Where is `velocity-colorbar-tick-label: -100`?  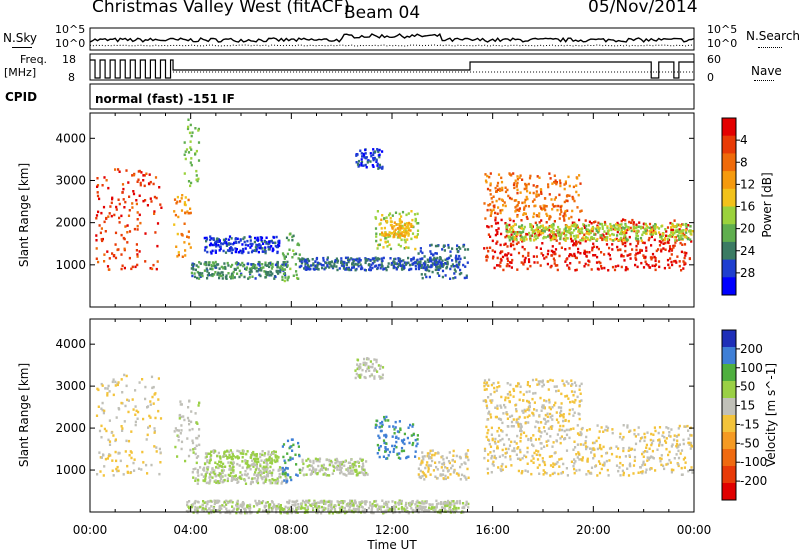
velocity-colorbar-tick-label: -100 is located at coordinates (753, 462).